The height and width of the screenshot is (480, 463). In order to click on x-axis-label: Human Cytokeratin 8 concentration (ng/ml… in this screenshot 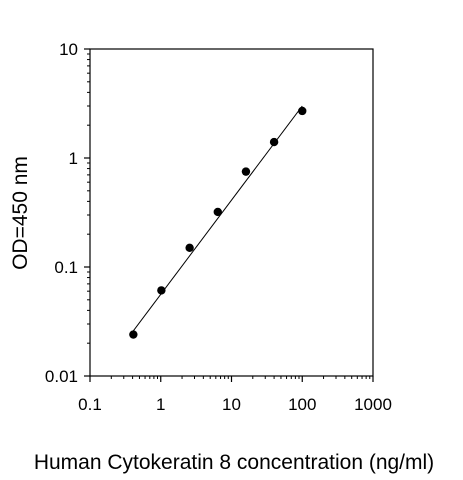, I will do `click(234, 462)`.